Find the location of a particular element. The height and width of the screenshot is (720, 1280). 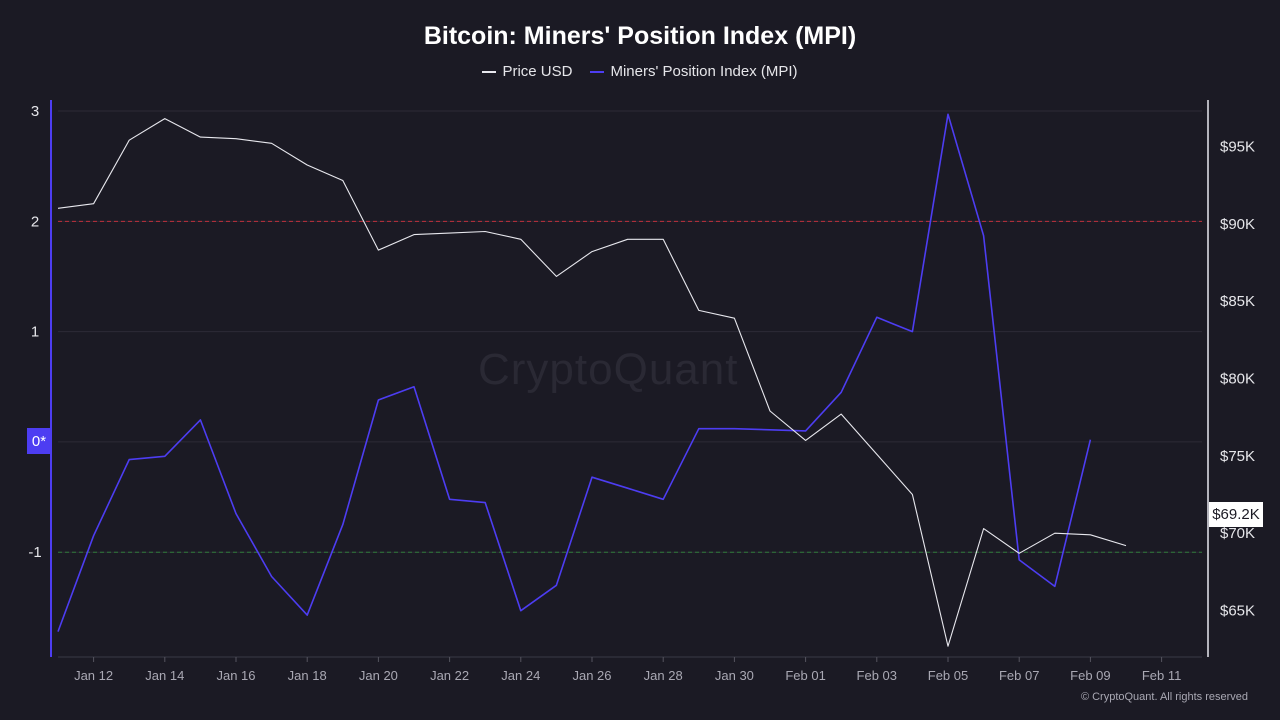

y-left-tick-label: 3 is located at coordinates (35, 111).